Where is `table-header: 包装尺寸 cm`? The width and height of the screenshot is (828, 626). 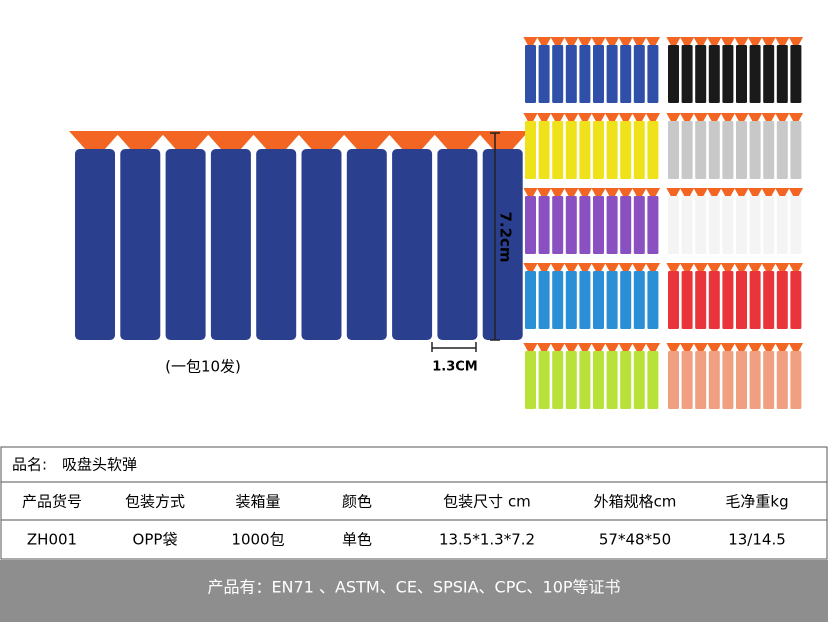
table-header: 包装尺寸 cm is located at coordinates (487, 502).